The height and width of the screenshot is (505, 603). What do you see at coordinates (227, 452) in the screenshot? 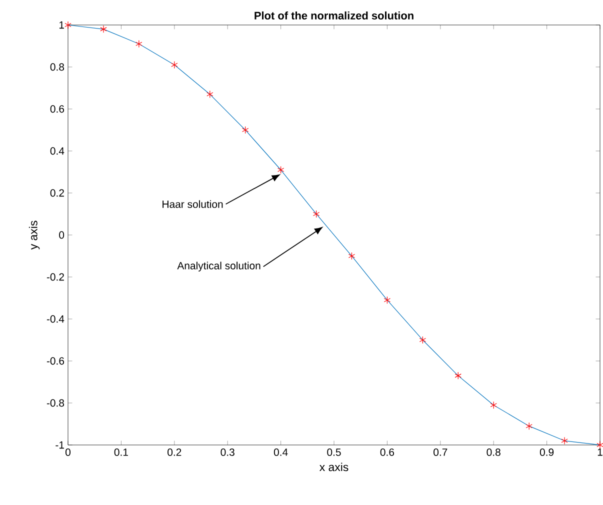
I see `x-tick-label: 0.3` at bounding box center [227, 452].